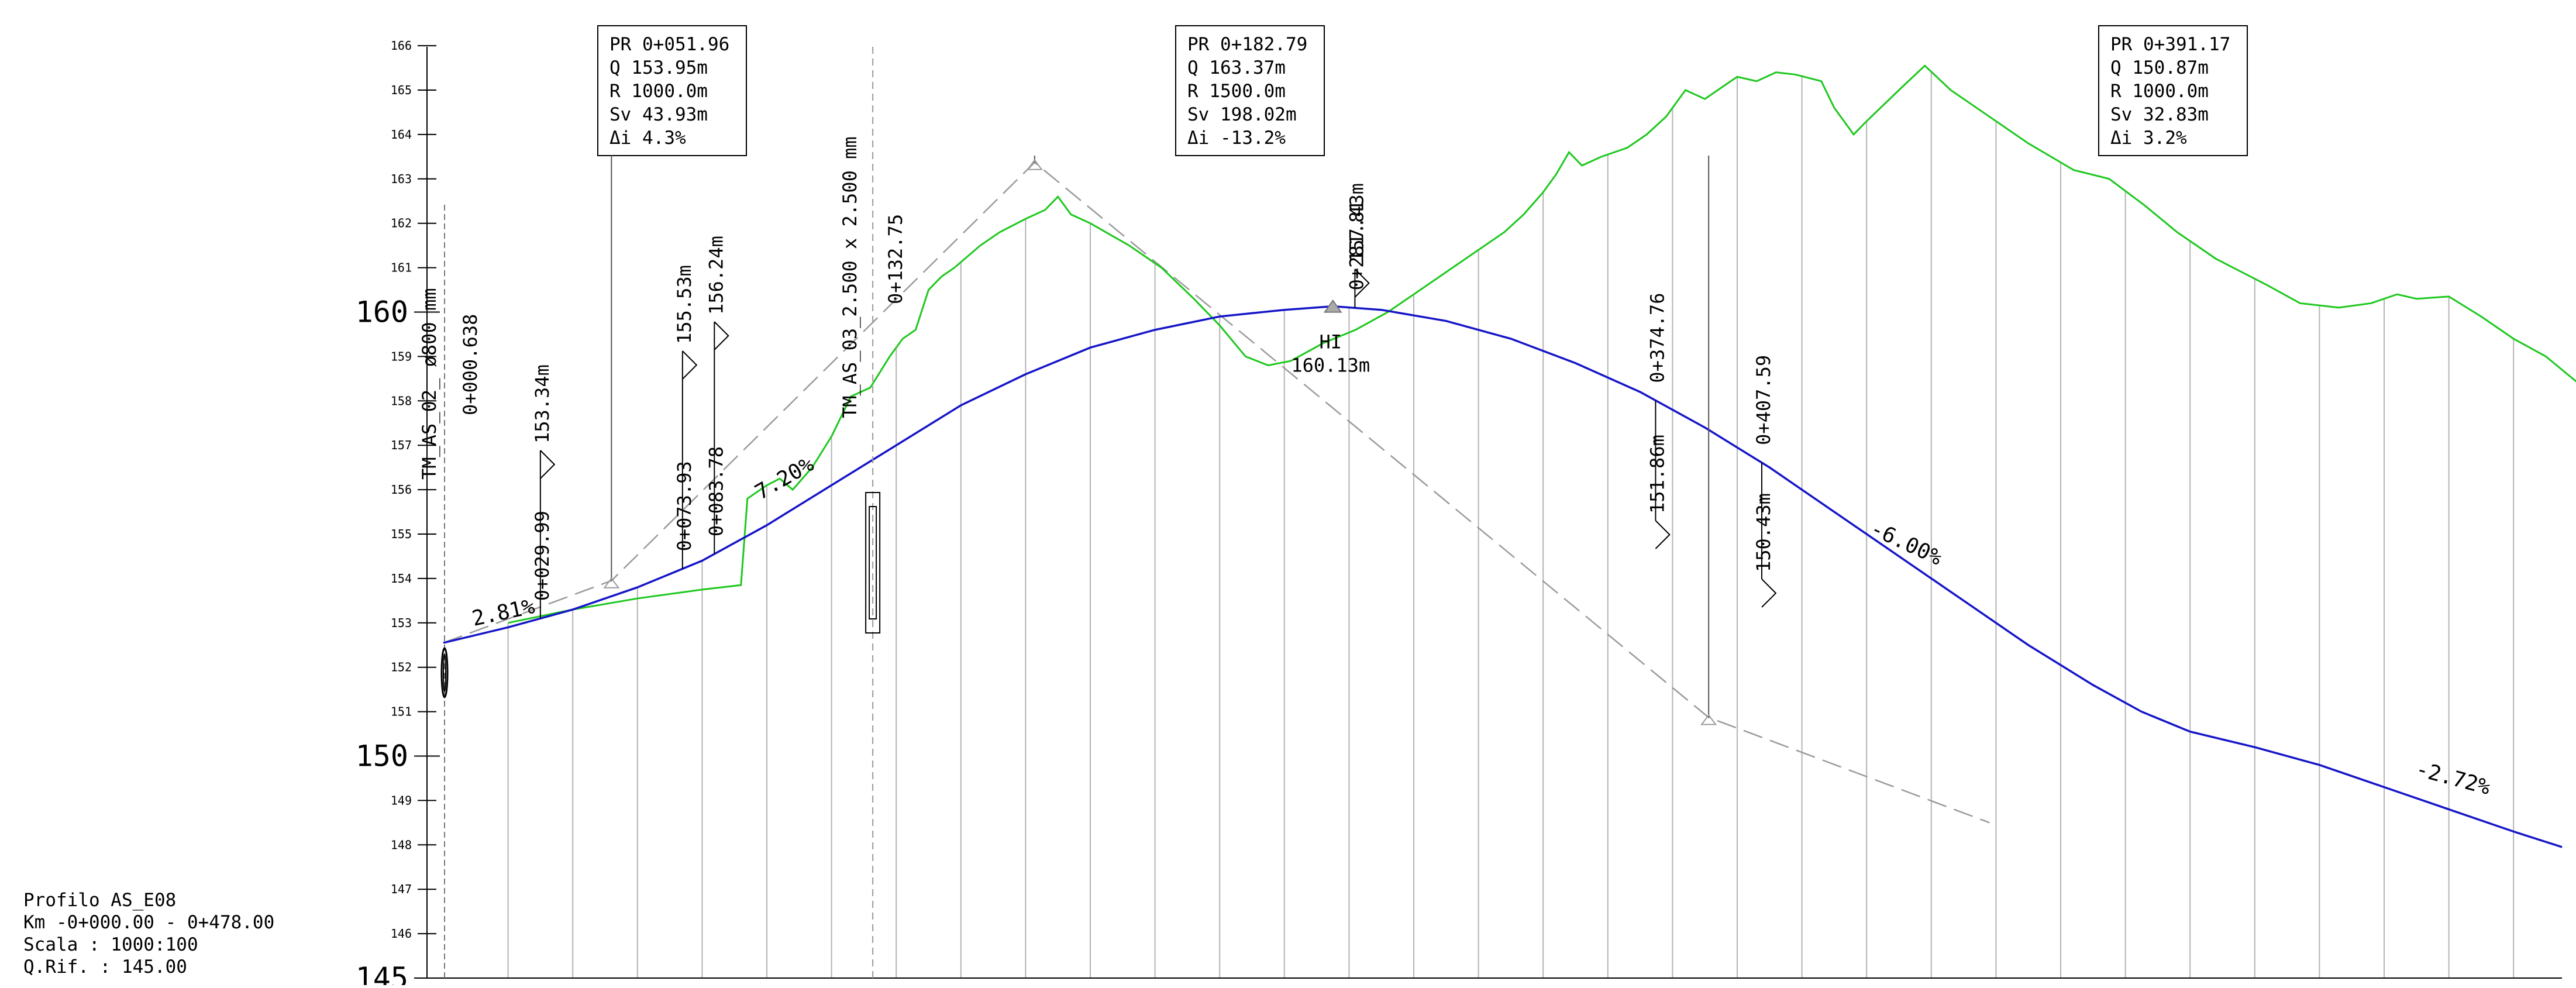 The image size is (2576, 988). What do you see at coordinates (401, 712) in the screenshot?
I see `axis-tick-label: 151` at bounding box center [401, 712].